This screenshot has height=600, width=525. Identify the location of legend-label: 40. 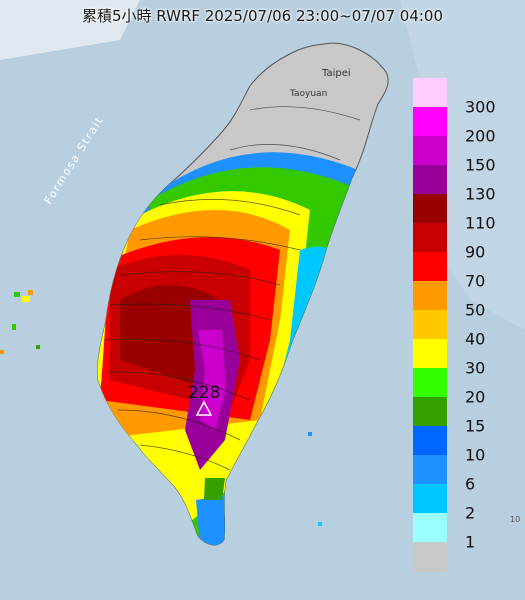
(475, 339).